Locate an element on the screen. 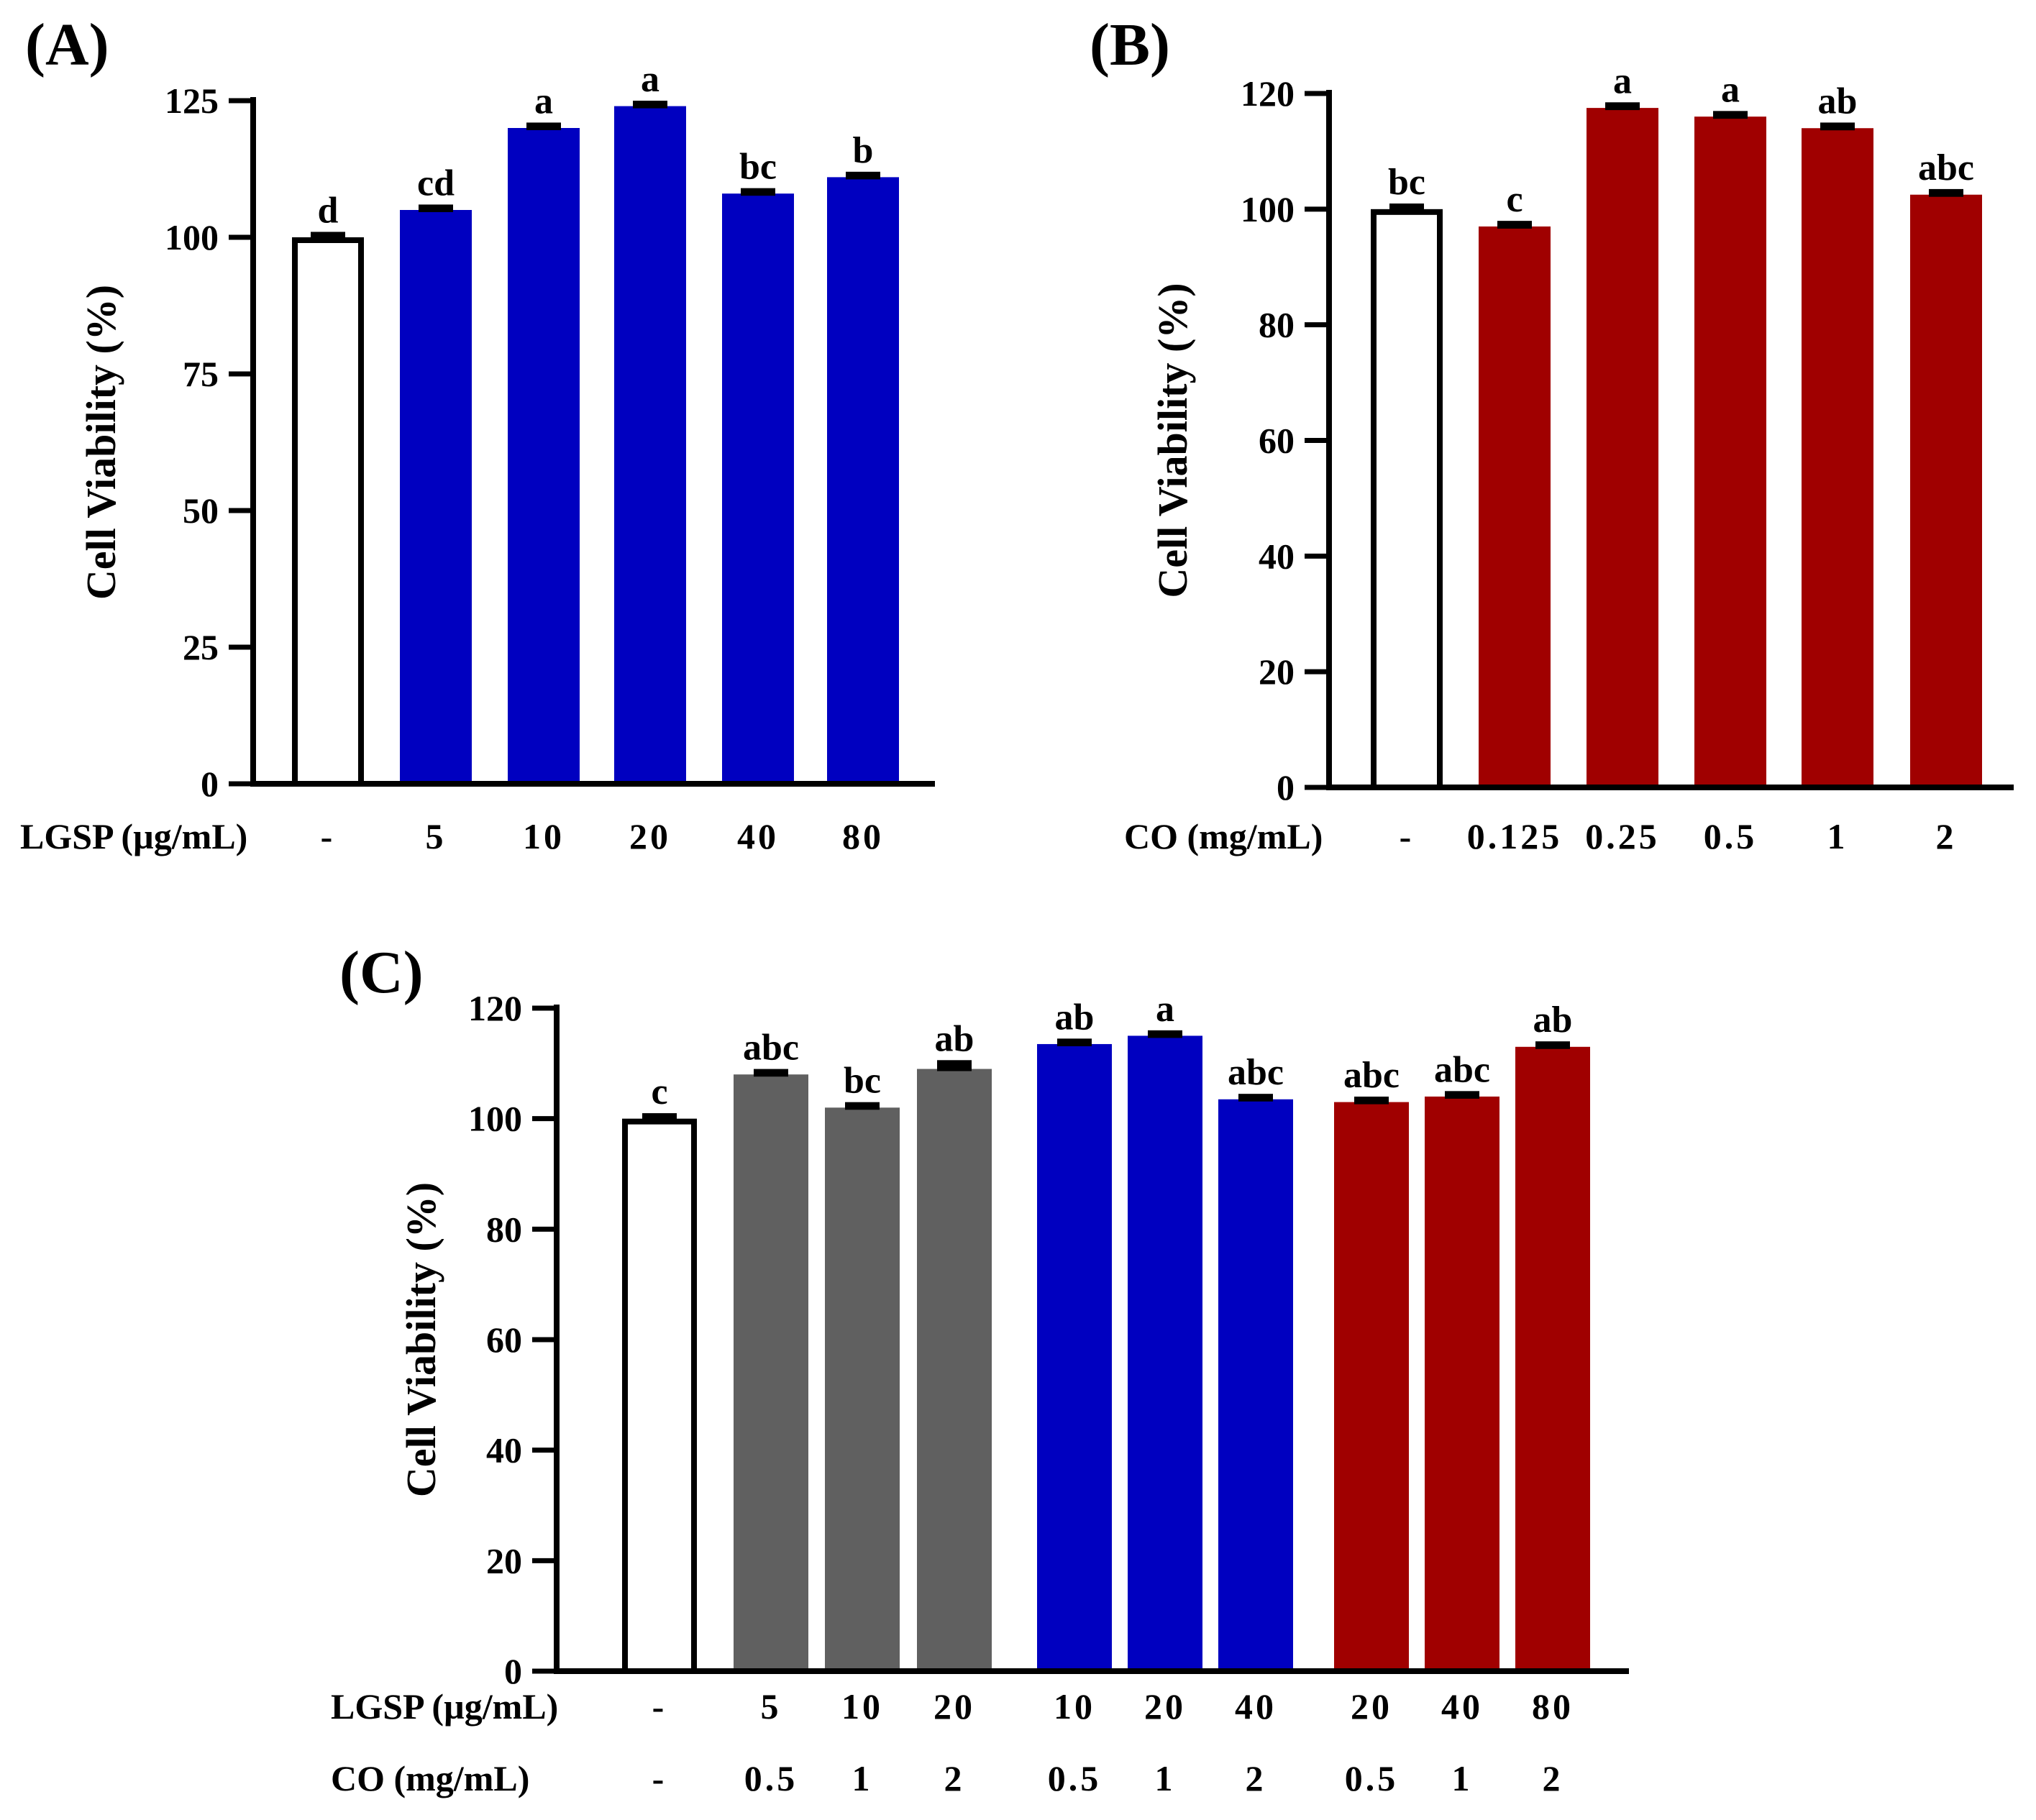 This screenshot has height=1820, width=2036. panel-label: (B) is located at coordinates (1130, 45).